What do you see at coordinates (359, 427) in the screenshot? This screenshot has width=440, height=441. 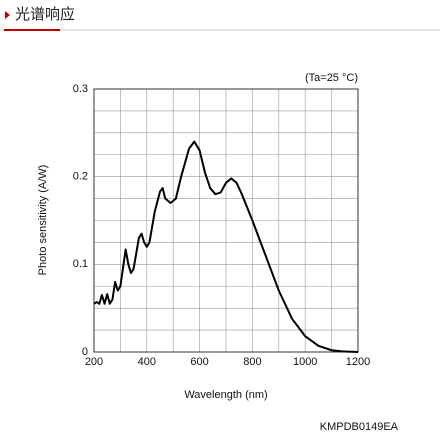 I see `figure-code: KMPDB0149EA` at bounding box center [359, 427].